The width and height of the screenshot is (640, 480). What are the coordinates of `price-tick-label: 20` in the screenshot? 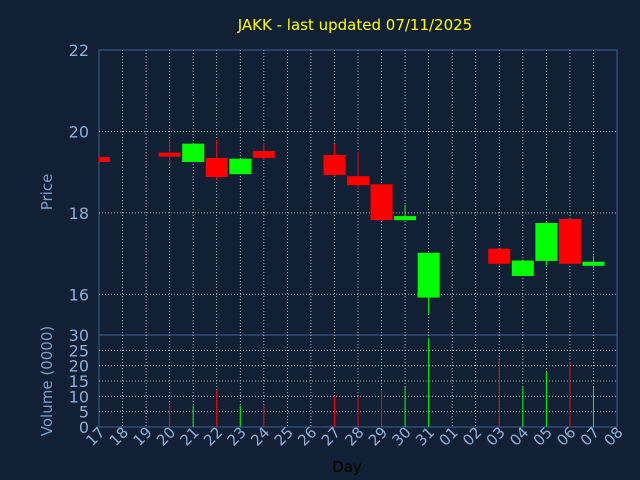 It's located at (79, 131).